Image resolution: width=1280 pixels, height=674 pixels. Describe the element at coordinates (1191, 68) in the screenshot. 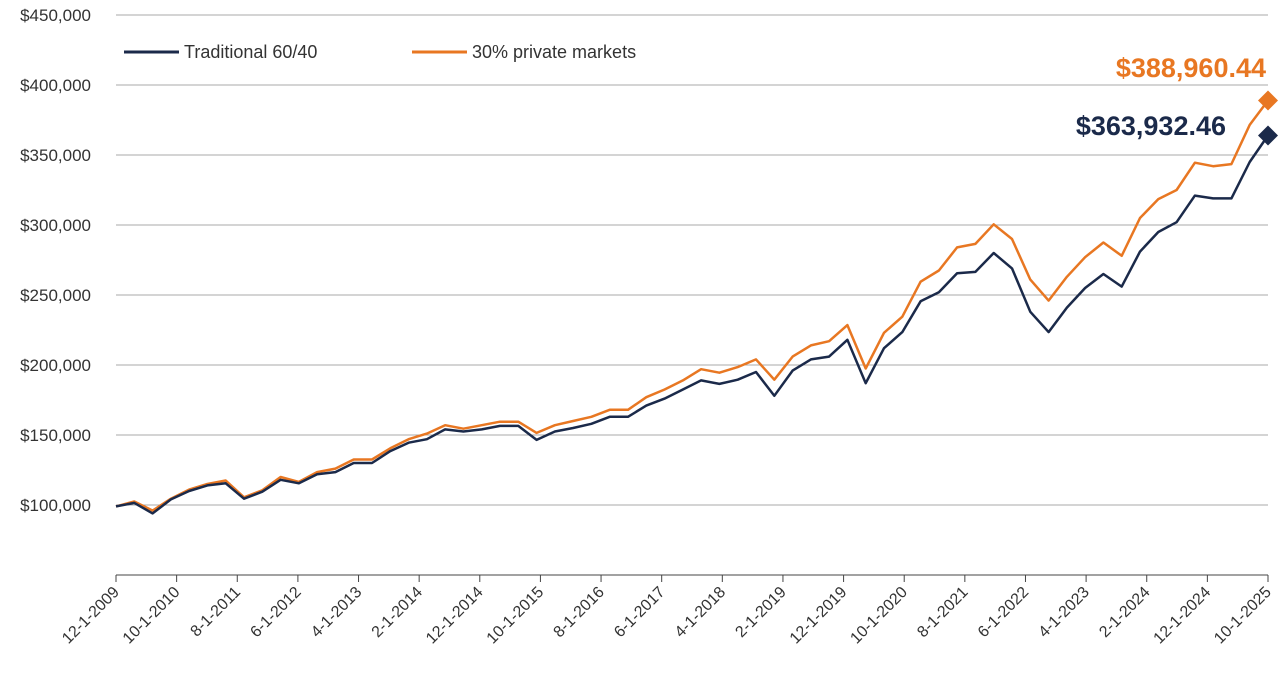

I see `end-value-label-private-markets: $388,960.44` at that location.